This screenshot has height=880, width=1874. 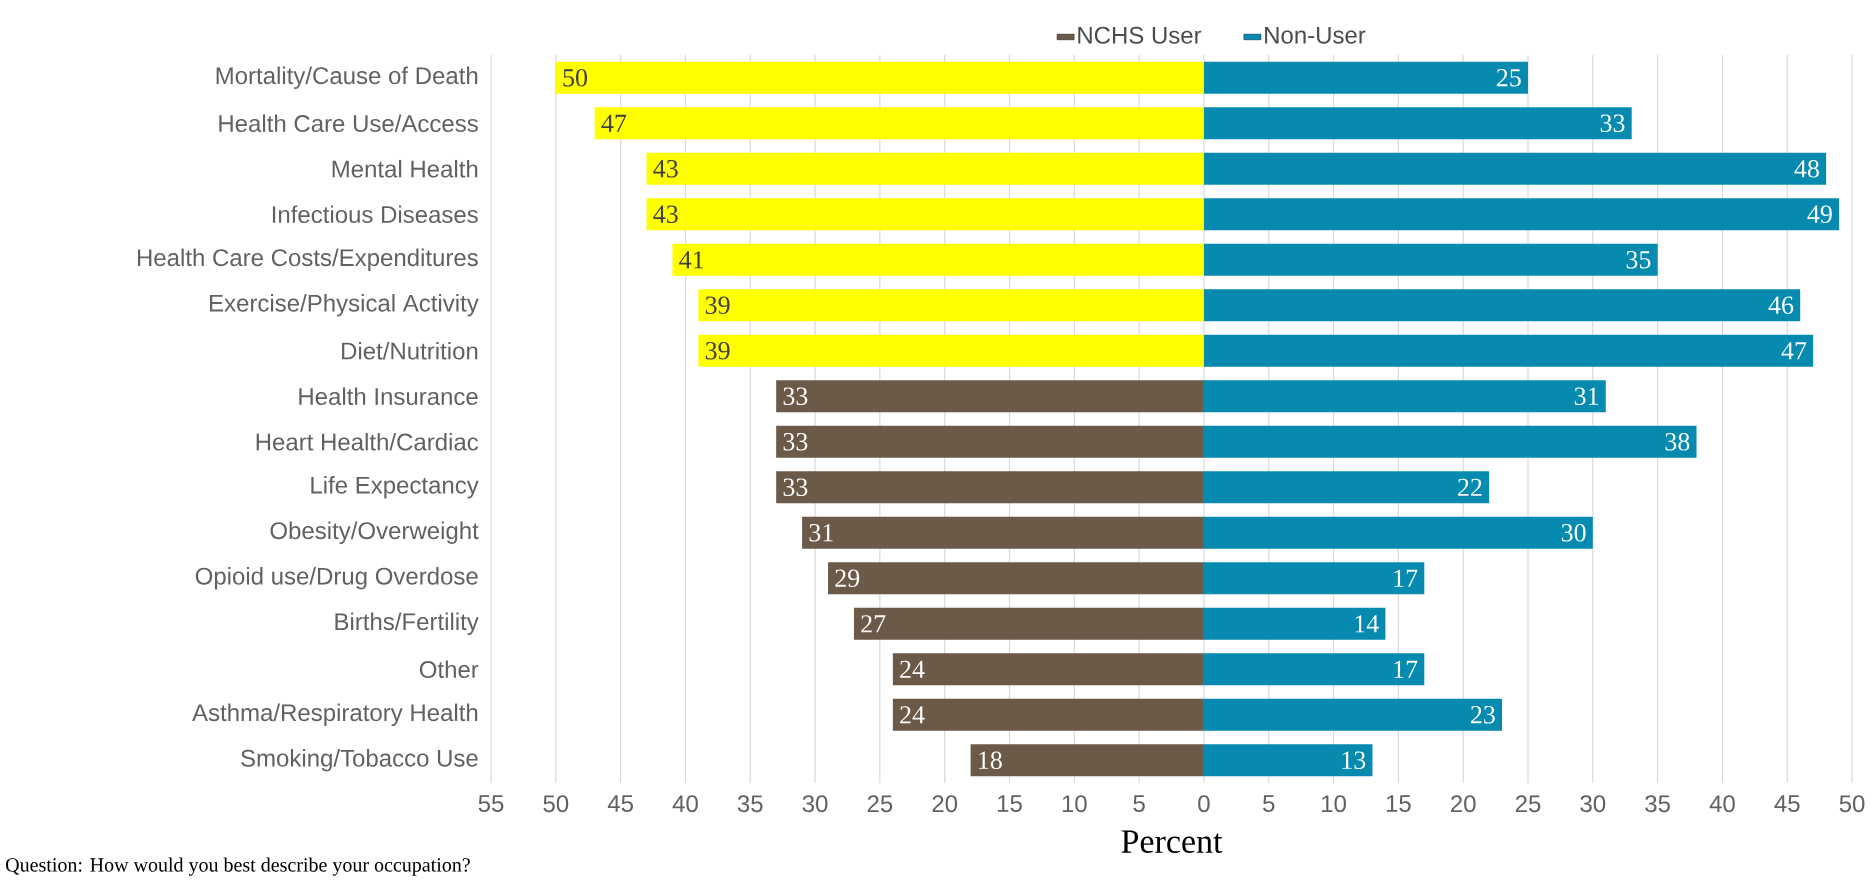 What do you see at coordinates (335, 714) in the screenshot?
I see `y-tick-label: Asthma/Respiratory Health` at bounding box center [335, 714].